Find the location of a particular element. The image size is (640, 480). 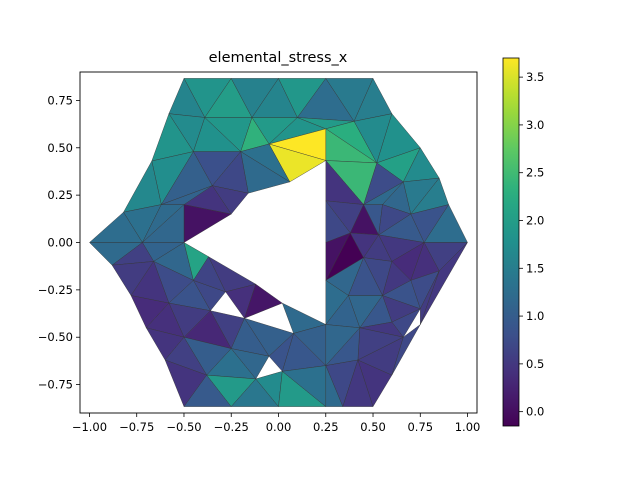

y-tick-label: 0.25 is located at coordinates (60, 195).